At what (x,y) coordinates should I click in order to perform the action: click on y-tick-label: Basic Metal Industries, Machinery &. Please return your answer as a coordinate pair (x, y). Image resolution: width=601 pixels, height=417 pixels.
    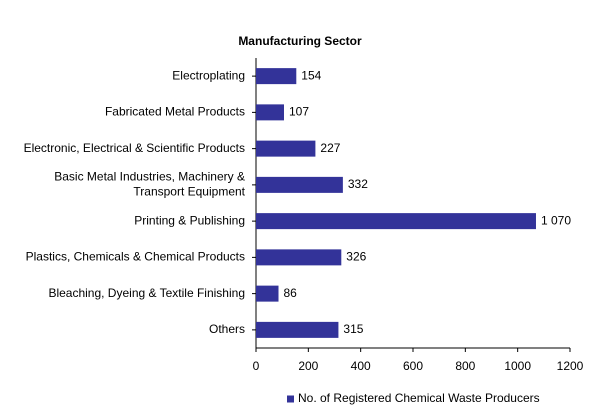
    Looking at the image, I should click on (149, 177).